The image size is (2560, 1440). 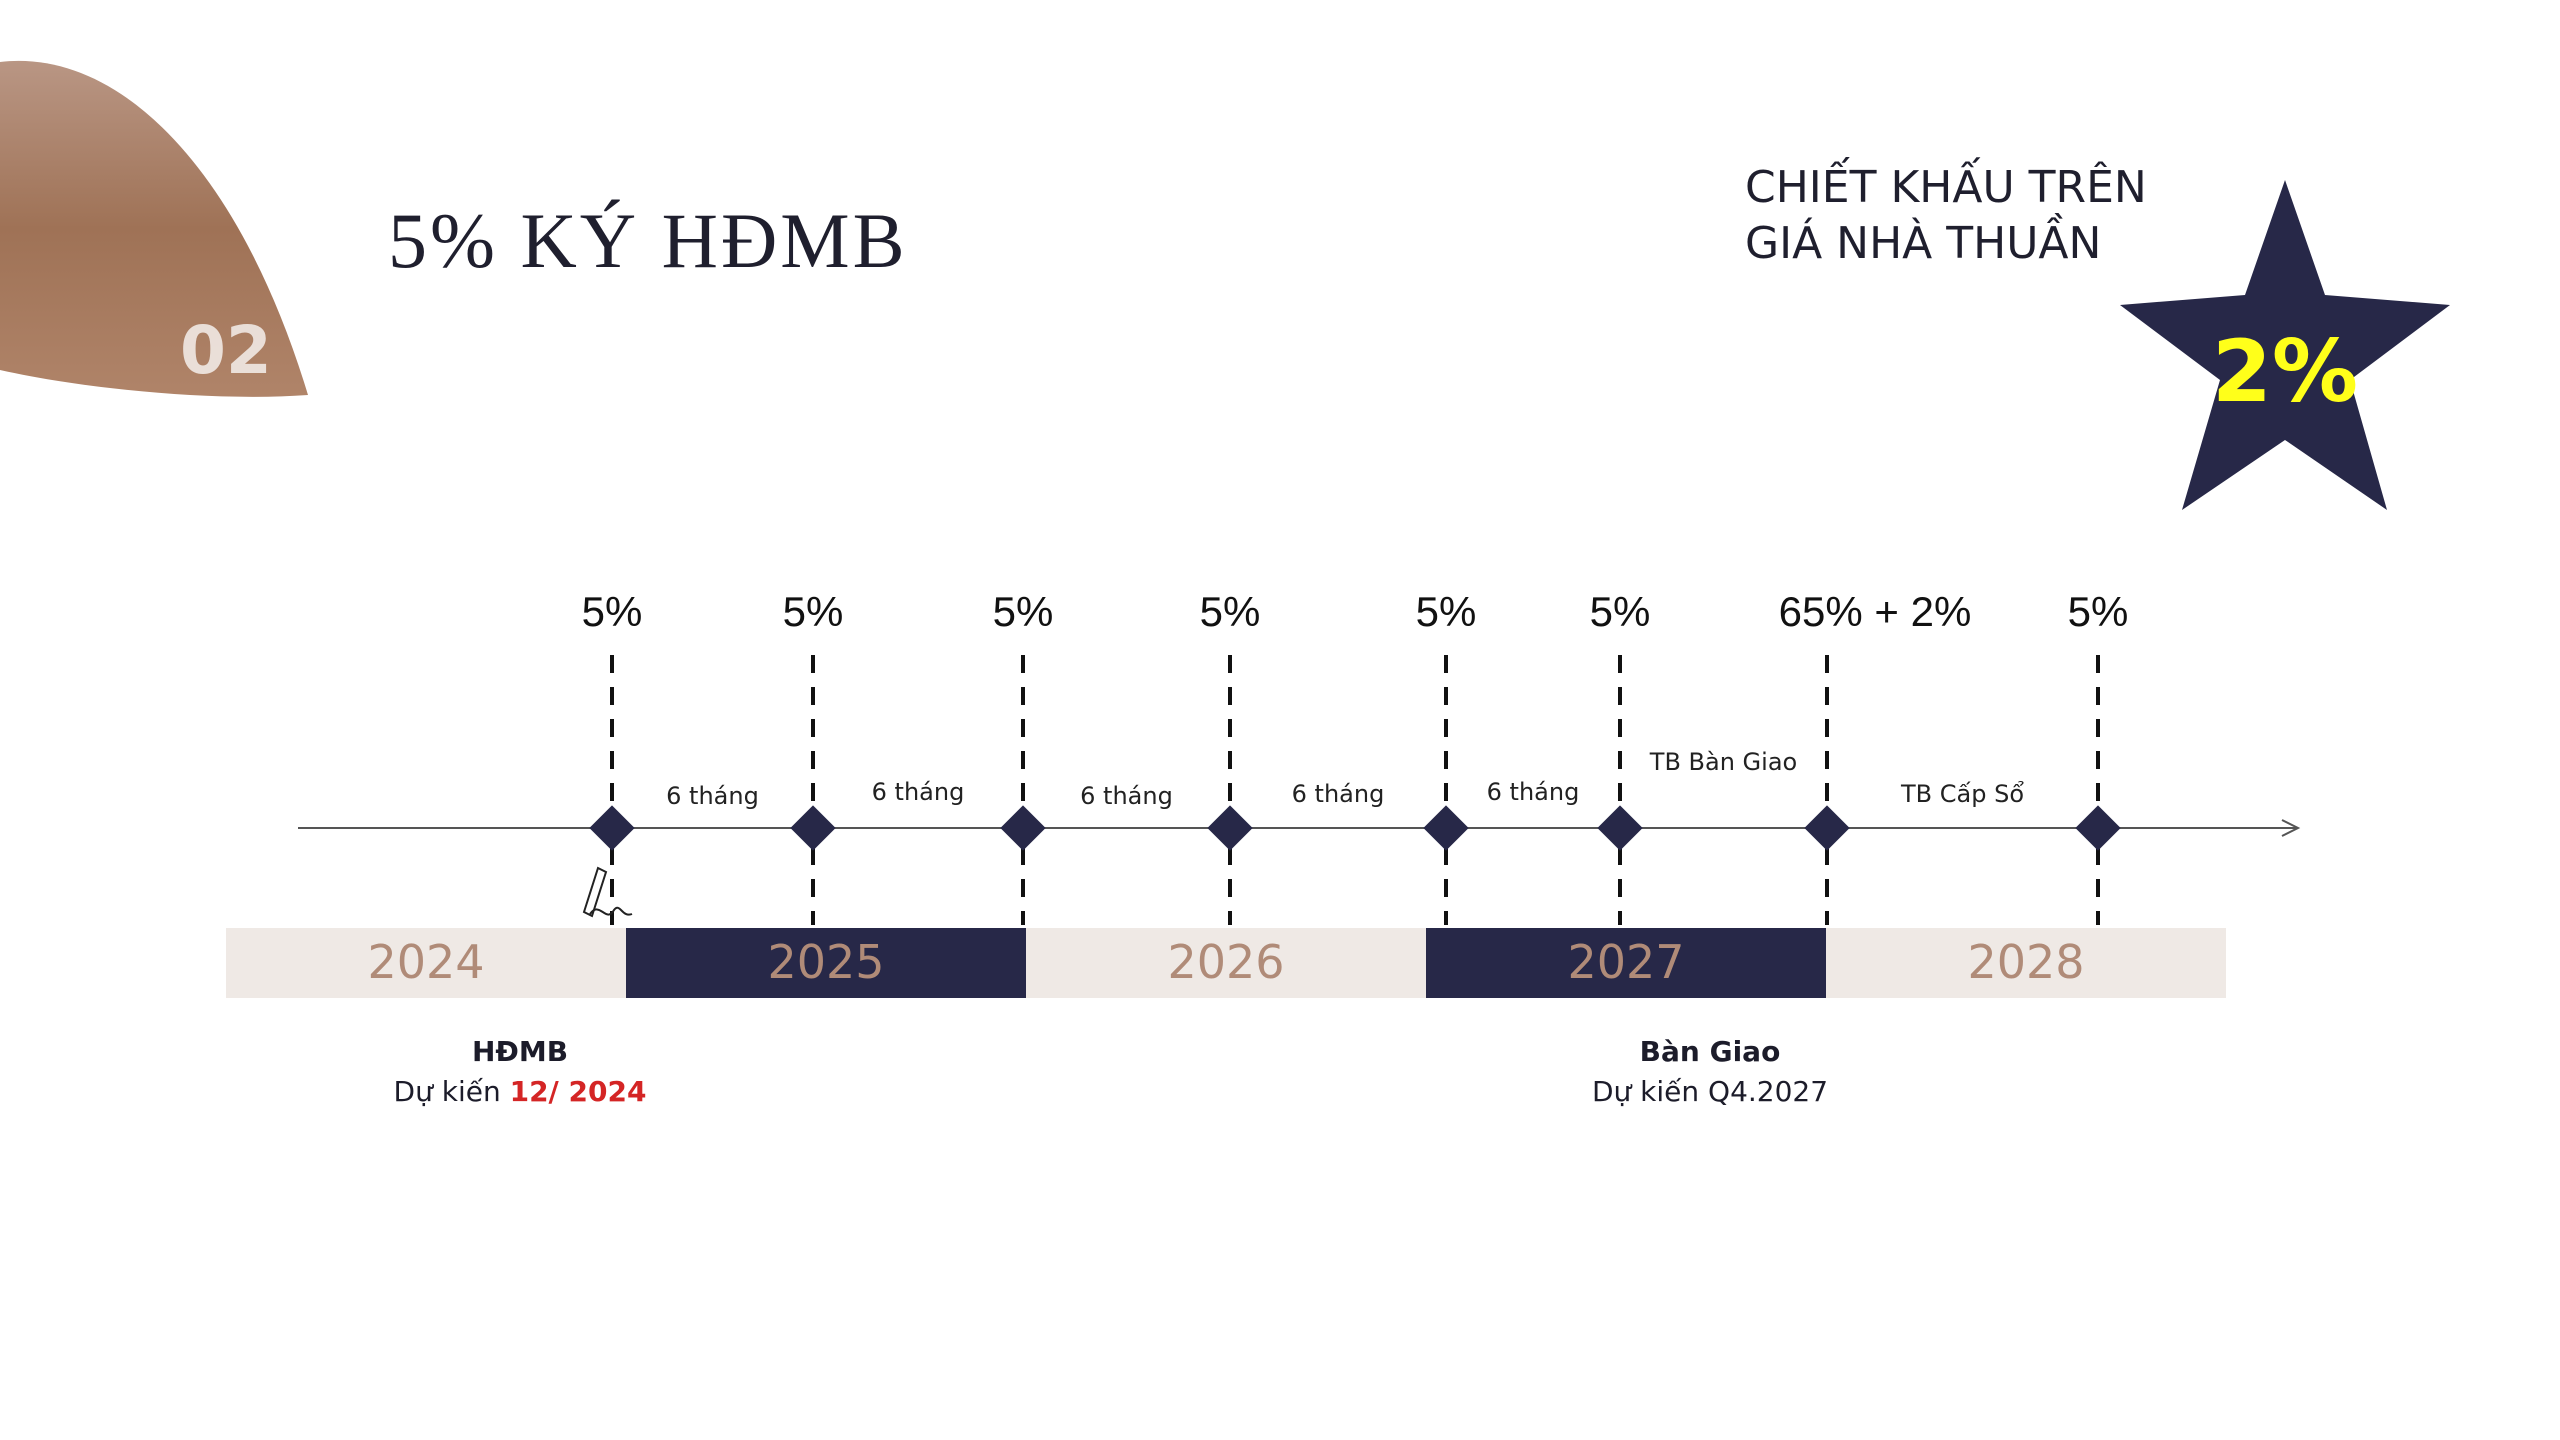 I want to click on note-hdmb: HĐMB Dự kiến 12/ 2024, so click(x=520, y=1072).